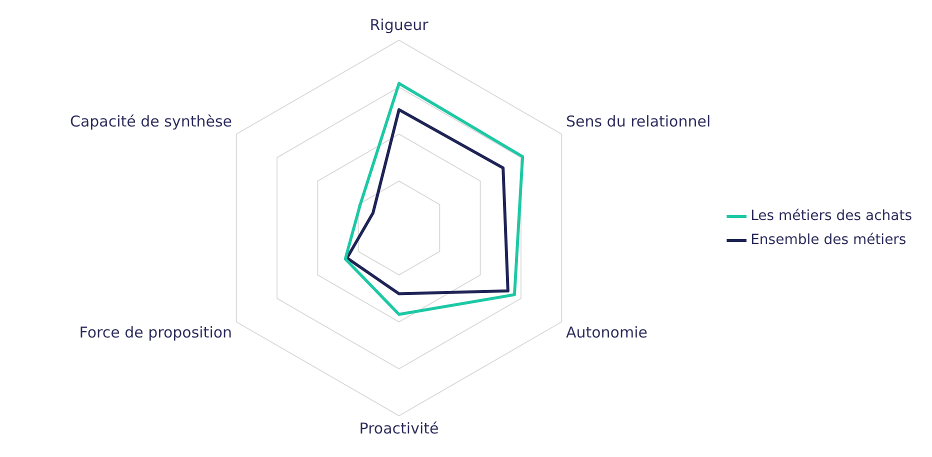  Describe the element at coordinates (400, 25) in the screenshot. I see `spoke-label: Rigueur` at that location.